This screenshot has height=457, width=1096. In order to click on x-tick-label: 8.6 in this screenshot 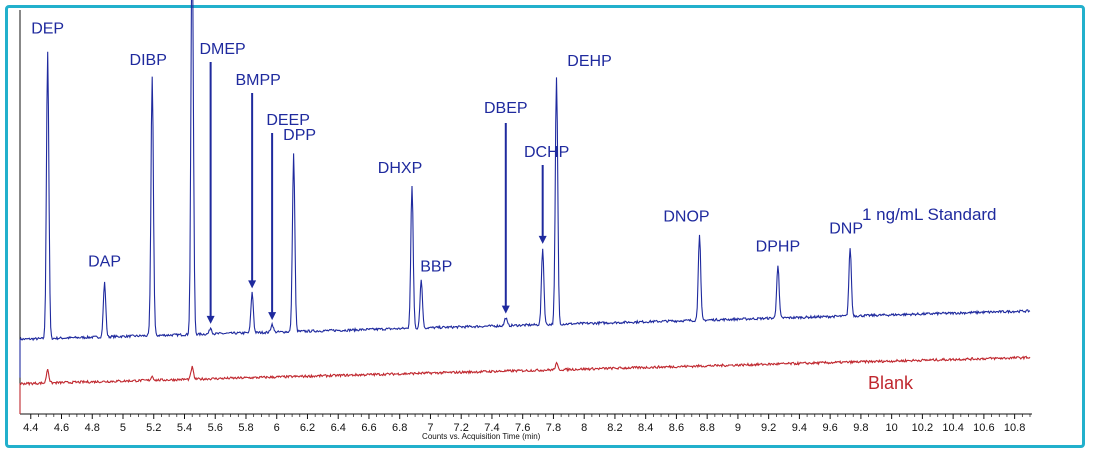, I will do `click(676, 428)`.